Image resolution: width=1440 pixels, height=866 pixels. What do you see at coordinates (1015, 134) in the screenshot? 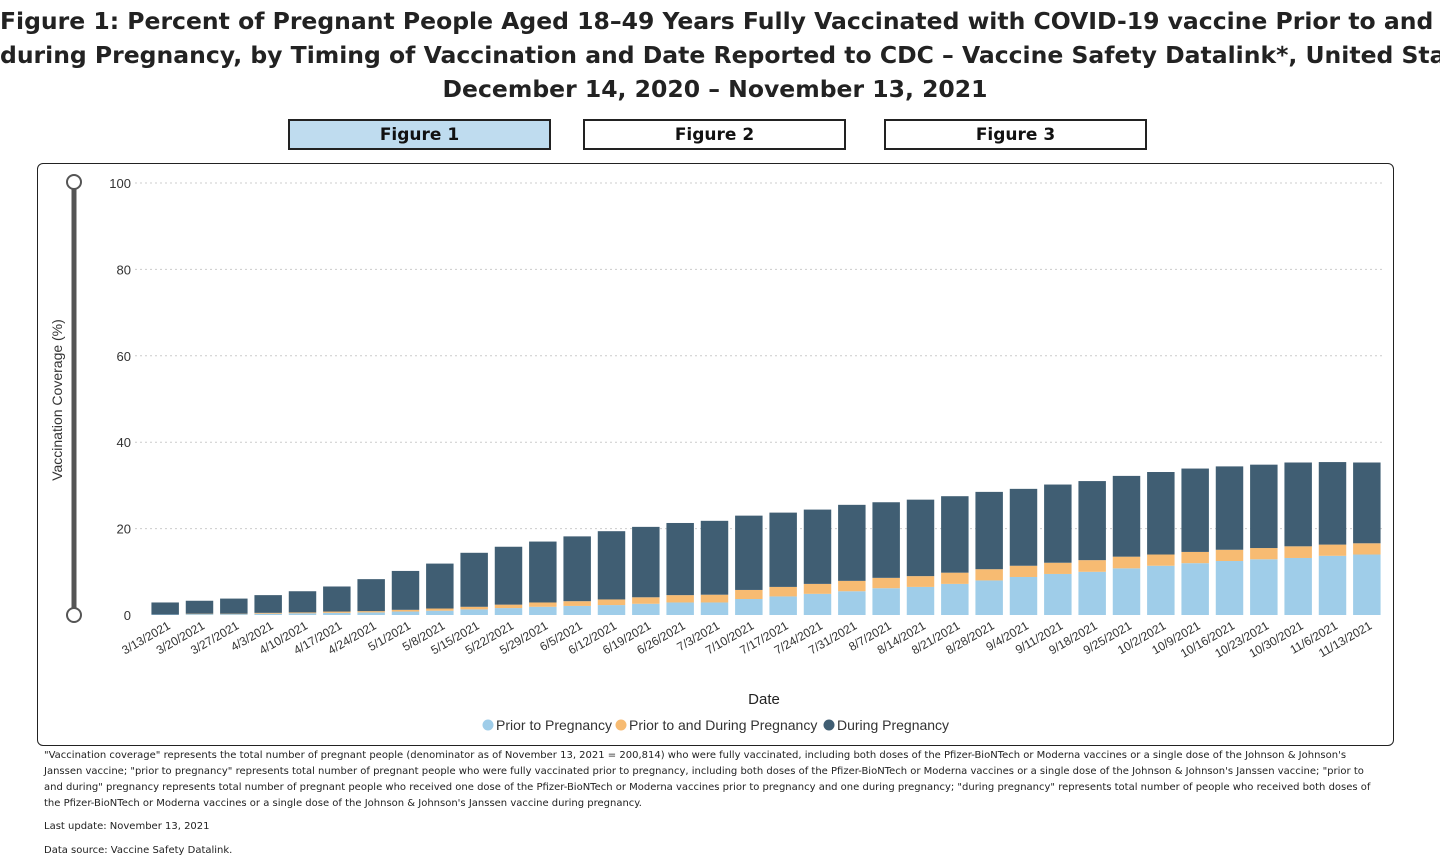
I see `tab-figure-3: Figure 3` at bounding box center [1015, 134].